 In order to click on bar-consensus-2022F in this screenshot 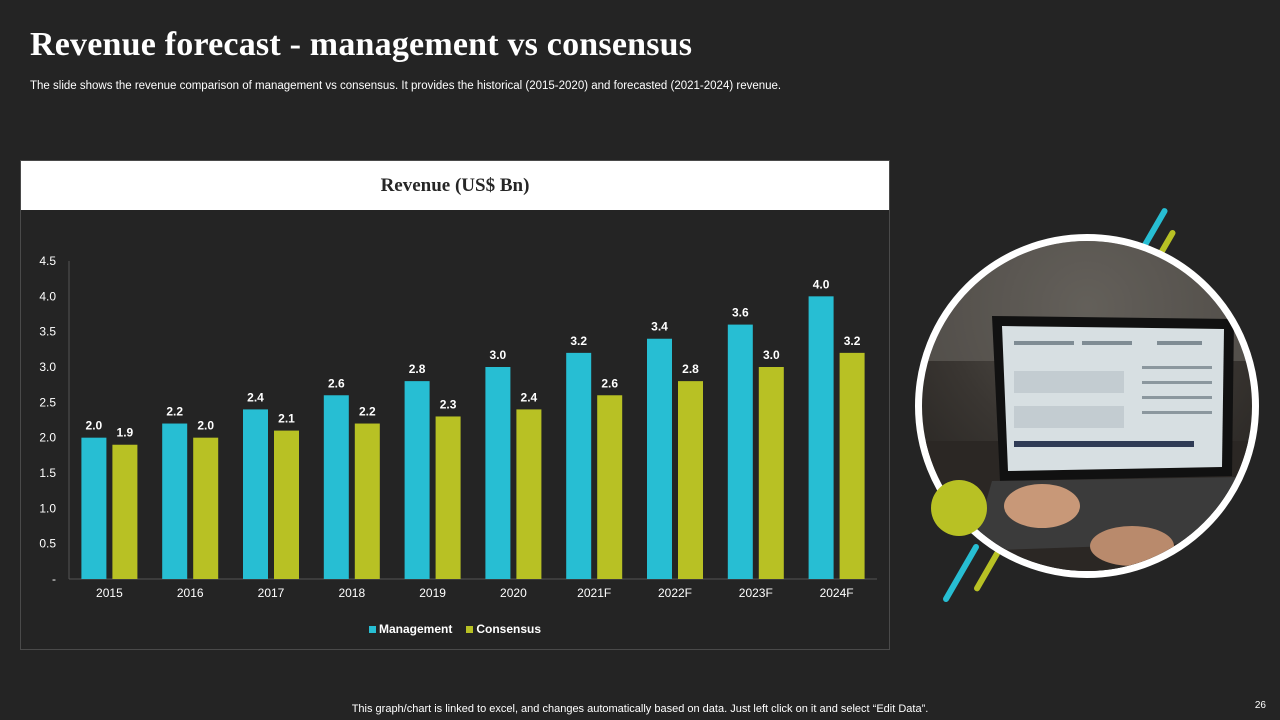, I will do `click(690, 480)`.